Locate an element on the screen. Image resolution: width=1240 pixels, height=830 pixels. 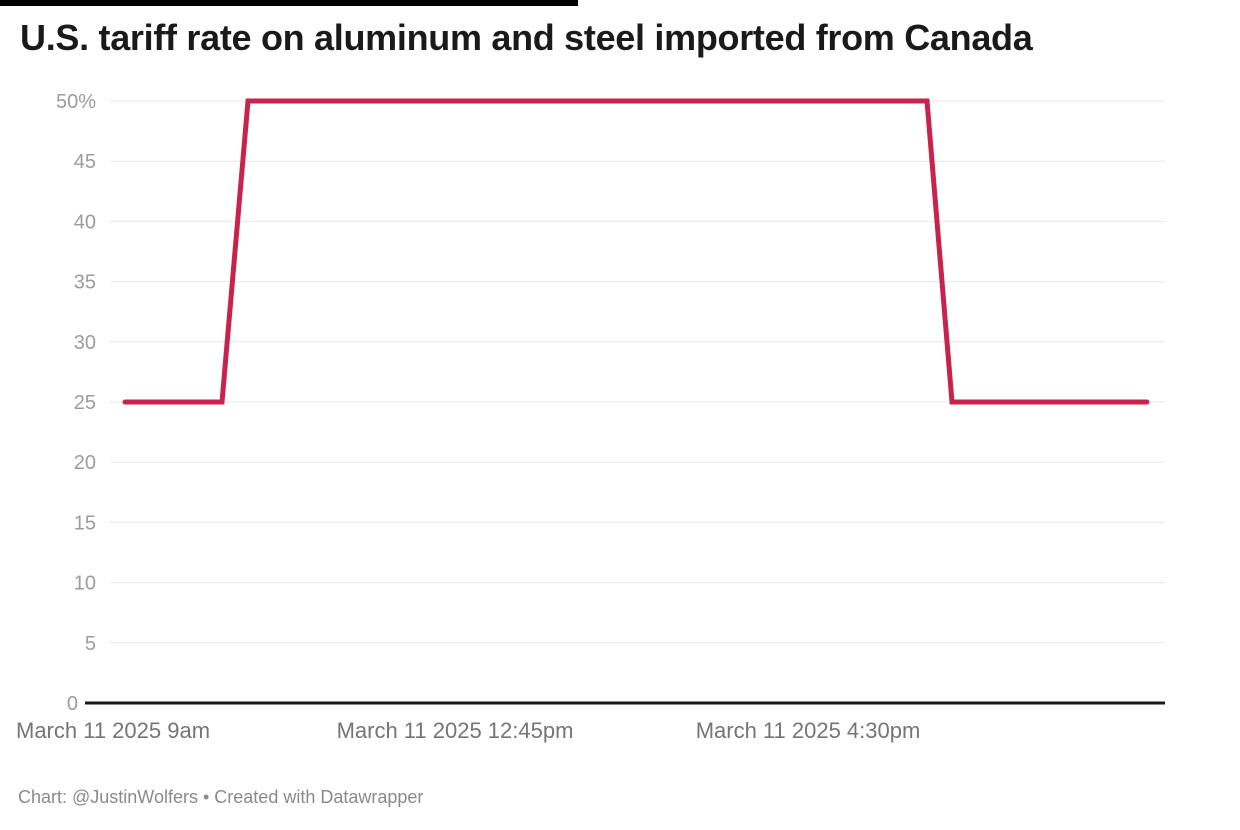
y-tick-label-35: 35 is located at coordinates (85, 283).